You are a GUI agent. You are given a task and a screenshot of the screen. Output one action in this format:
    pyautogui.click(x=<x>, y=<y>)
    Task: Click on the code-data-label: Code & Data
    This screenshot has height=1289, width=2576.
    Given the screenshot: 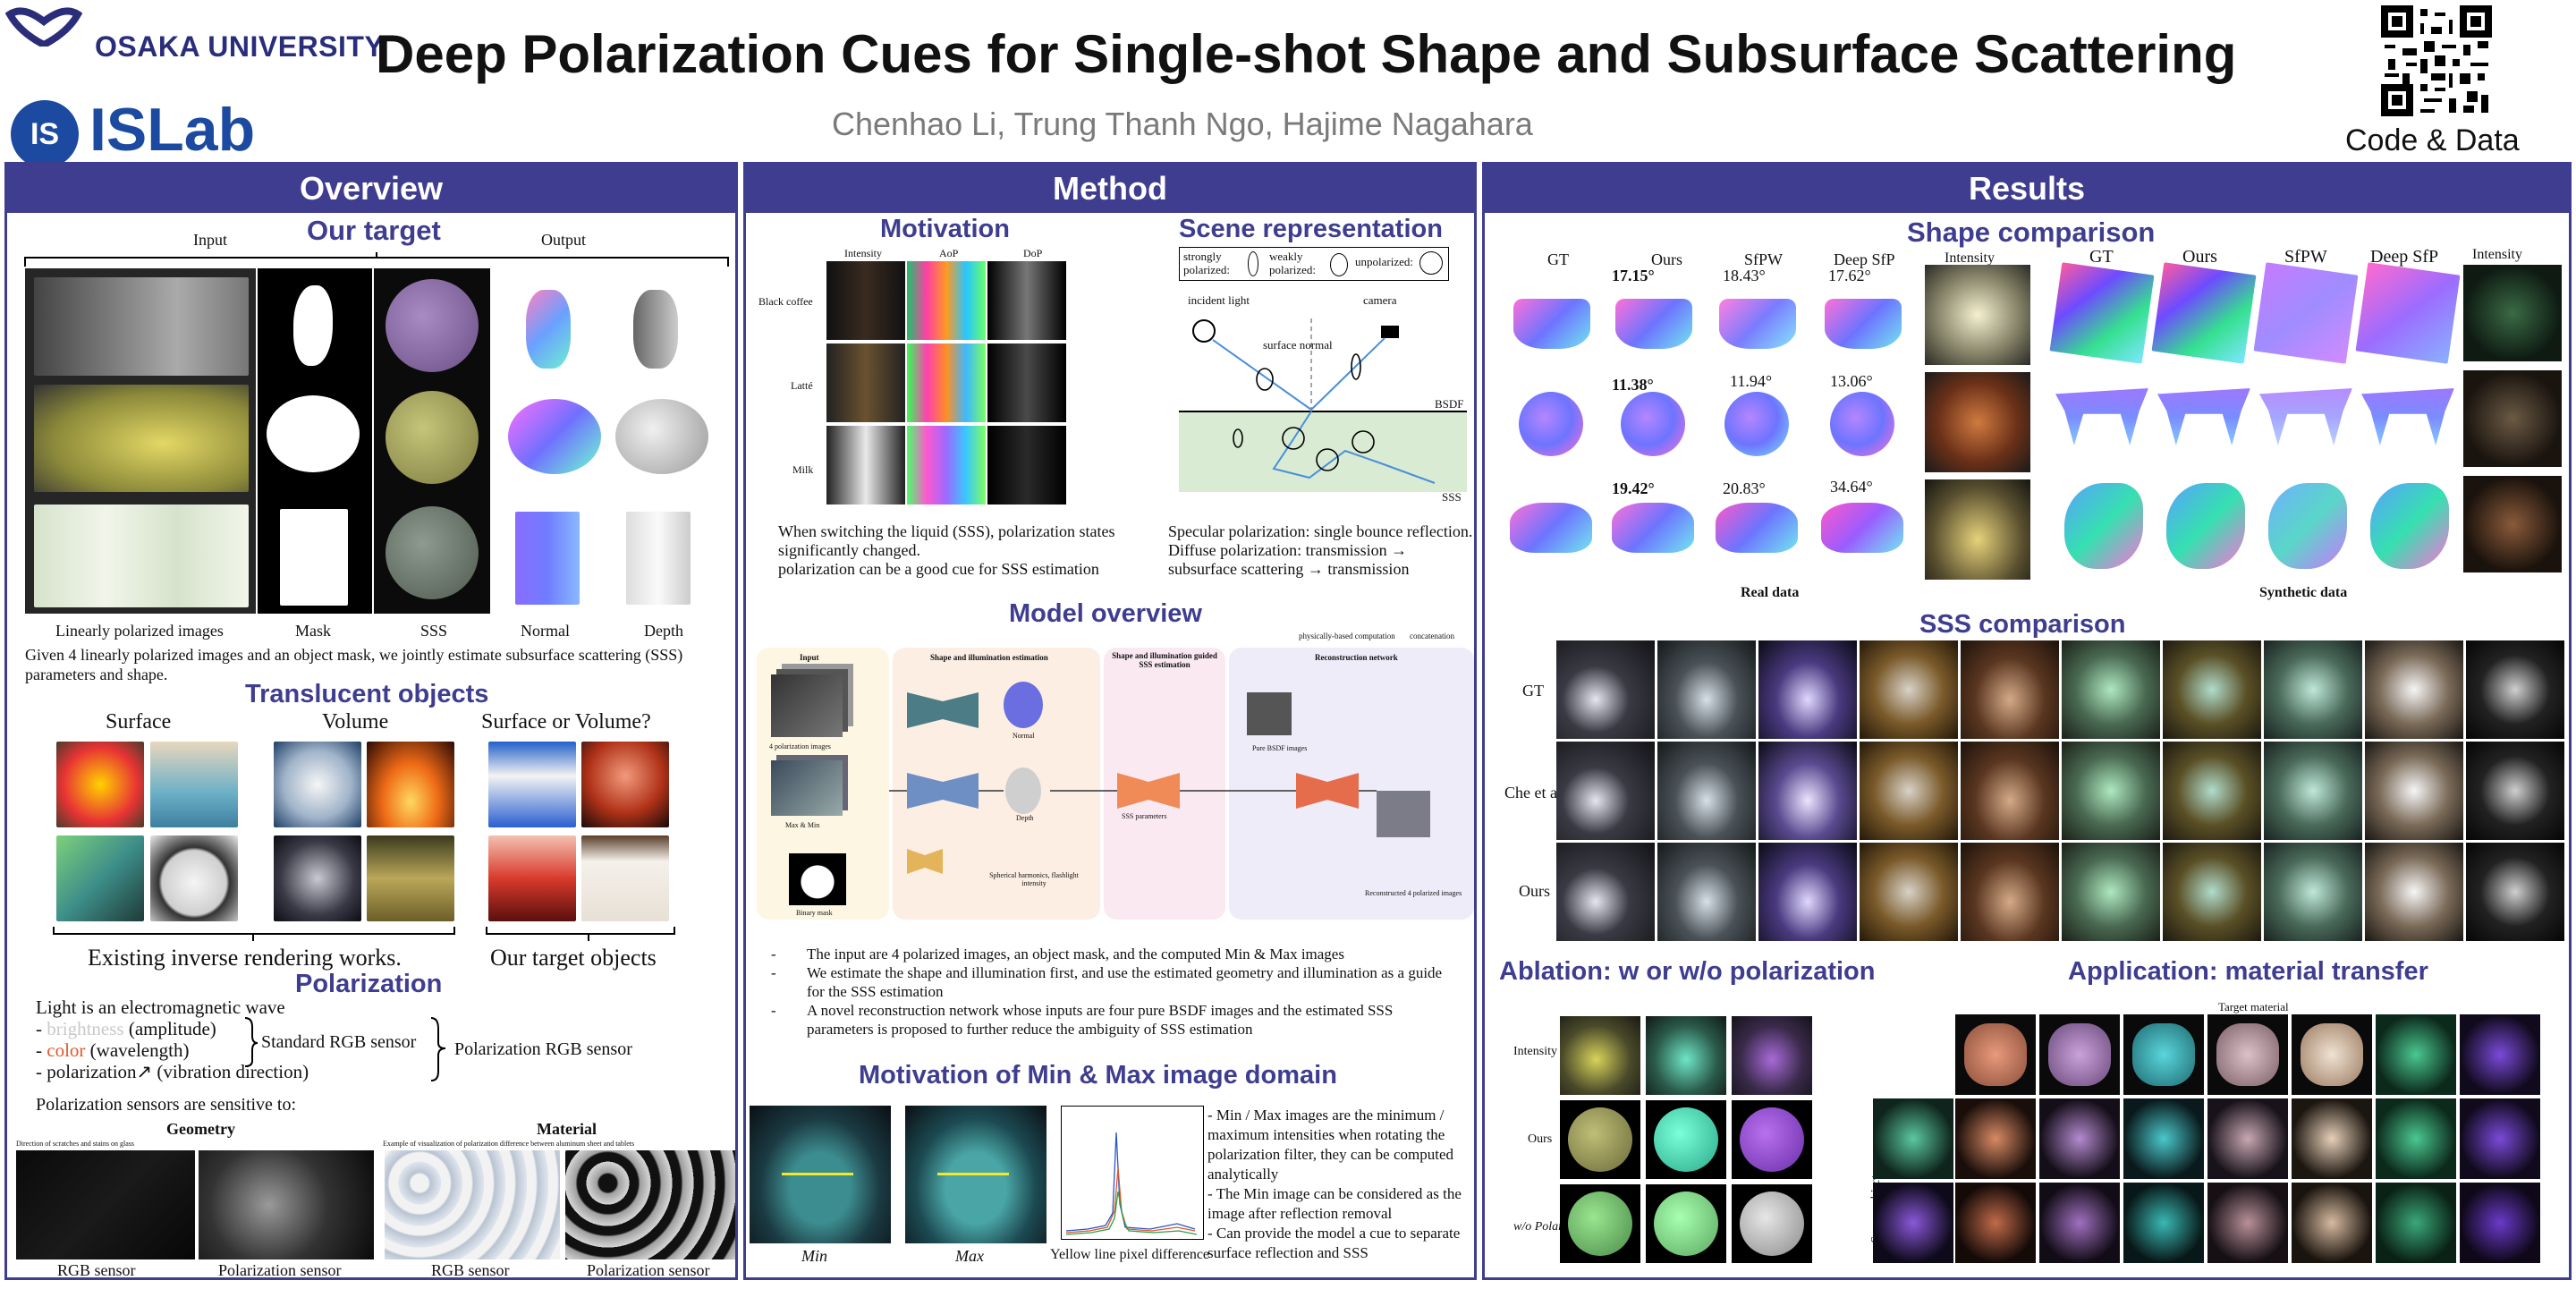 What is the action you would take?
    pyautogui.click(x=2432, y=140)
    